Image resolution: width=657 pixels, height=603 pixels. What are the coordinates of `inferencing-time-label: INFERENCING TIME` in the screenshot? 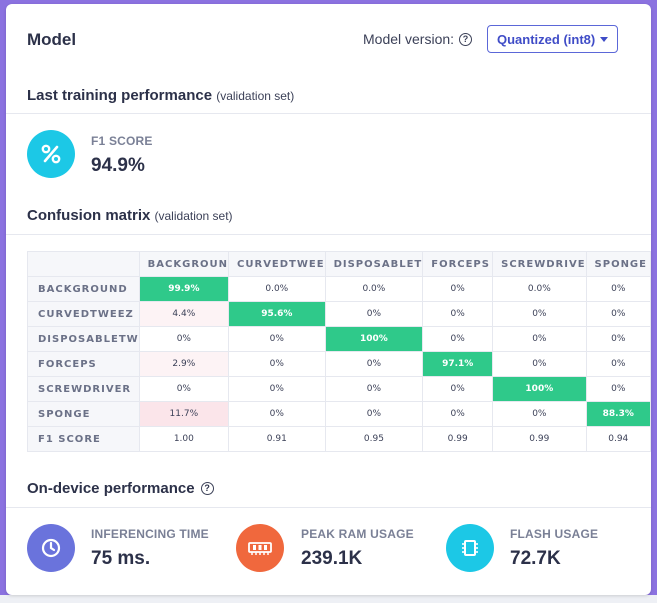 It's located at (150, 534).